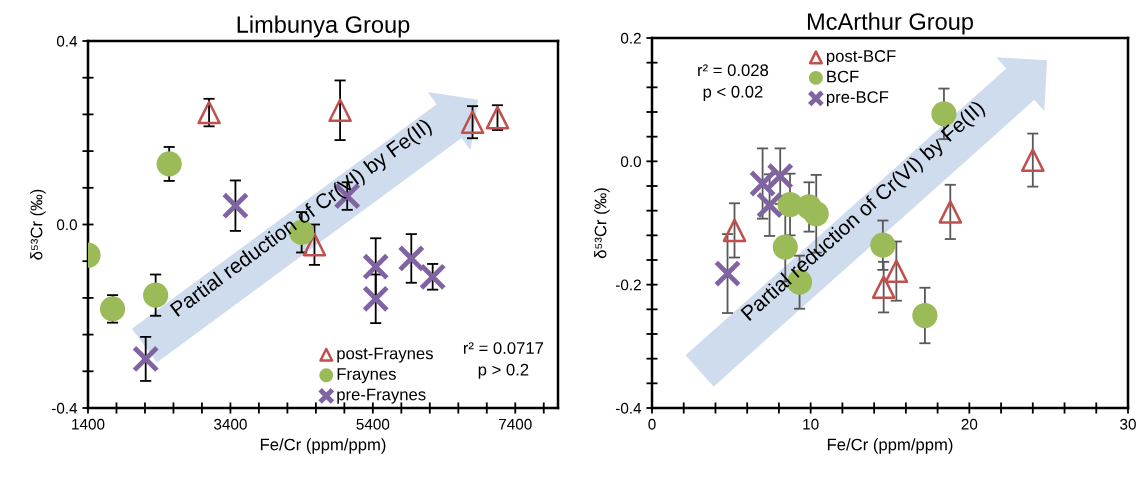 The width and height of the screenshot is (1143, 479). Describe the element at coordinates (503, 360) in the screenshot. I see `annotation: r² = 0.0717 p > 0.2` at that location.